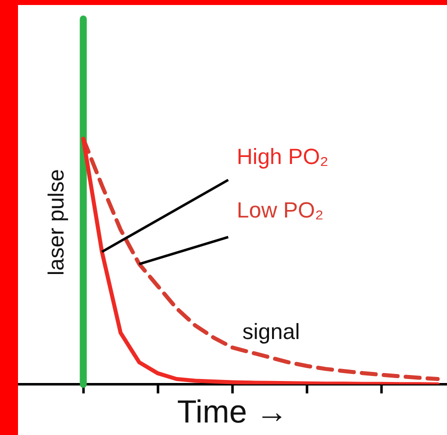 This screenshot has width=447, height=435. I want to click on annotation: signal, so click(271, 331).